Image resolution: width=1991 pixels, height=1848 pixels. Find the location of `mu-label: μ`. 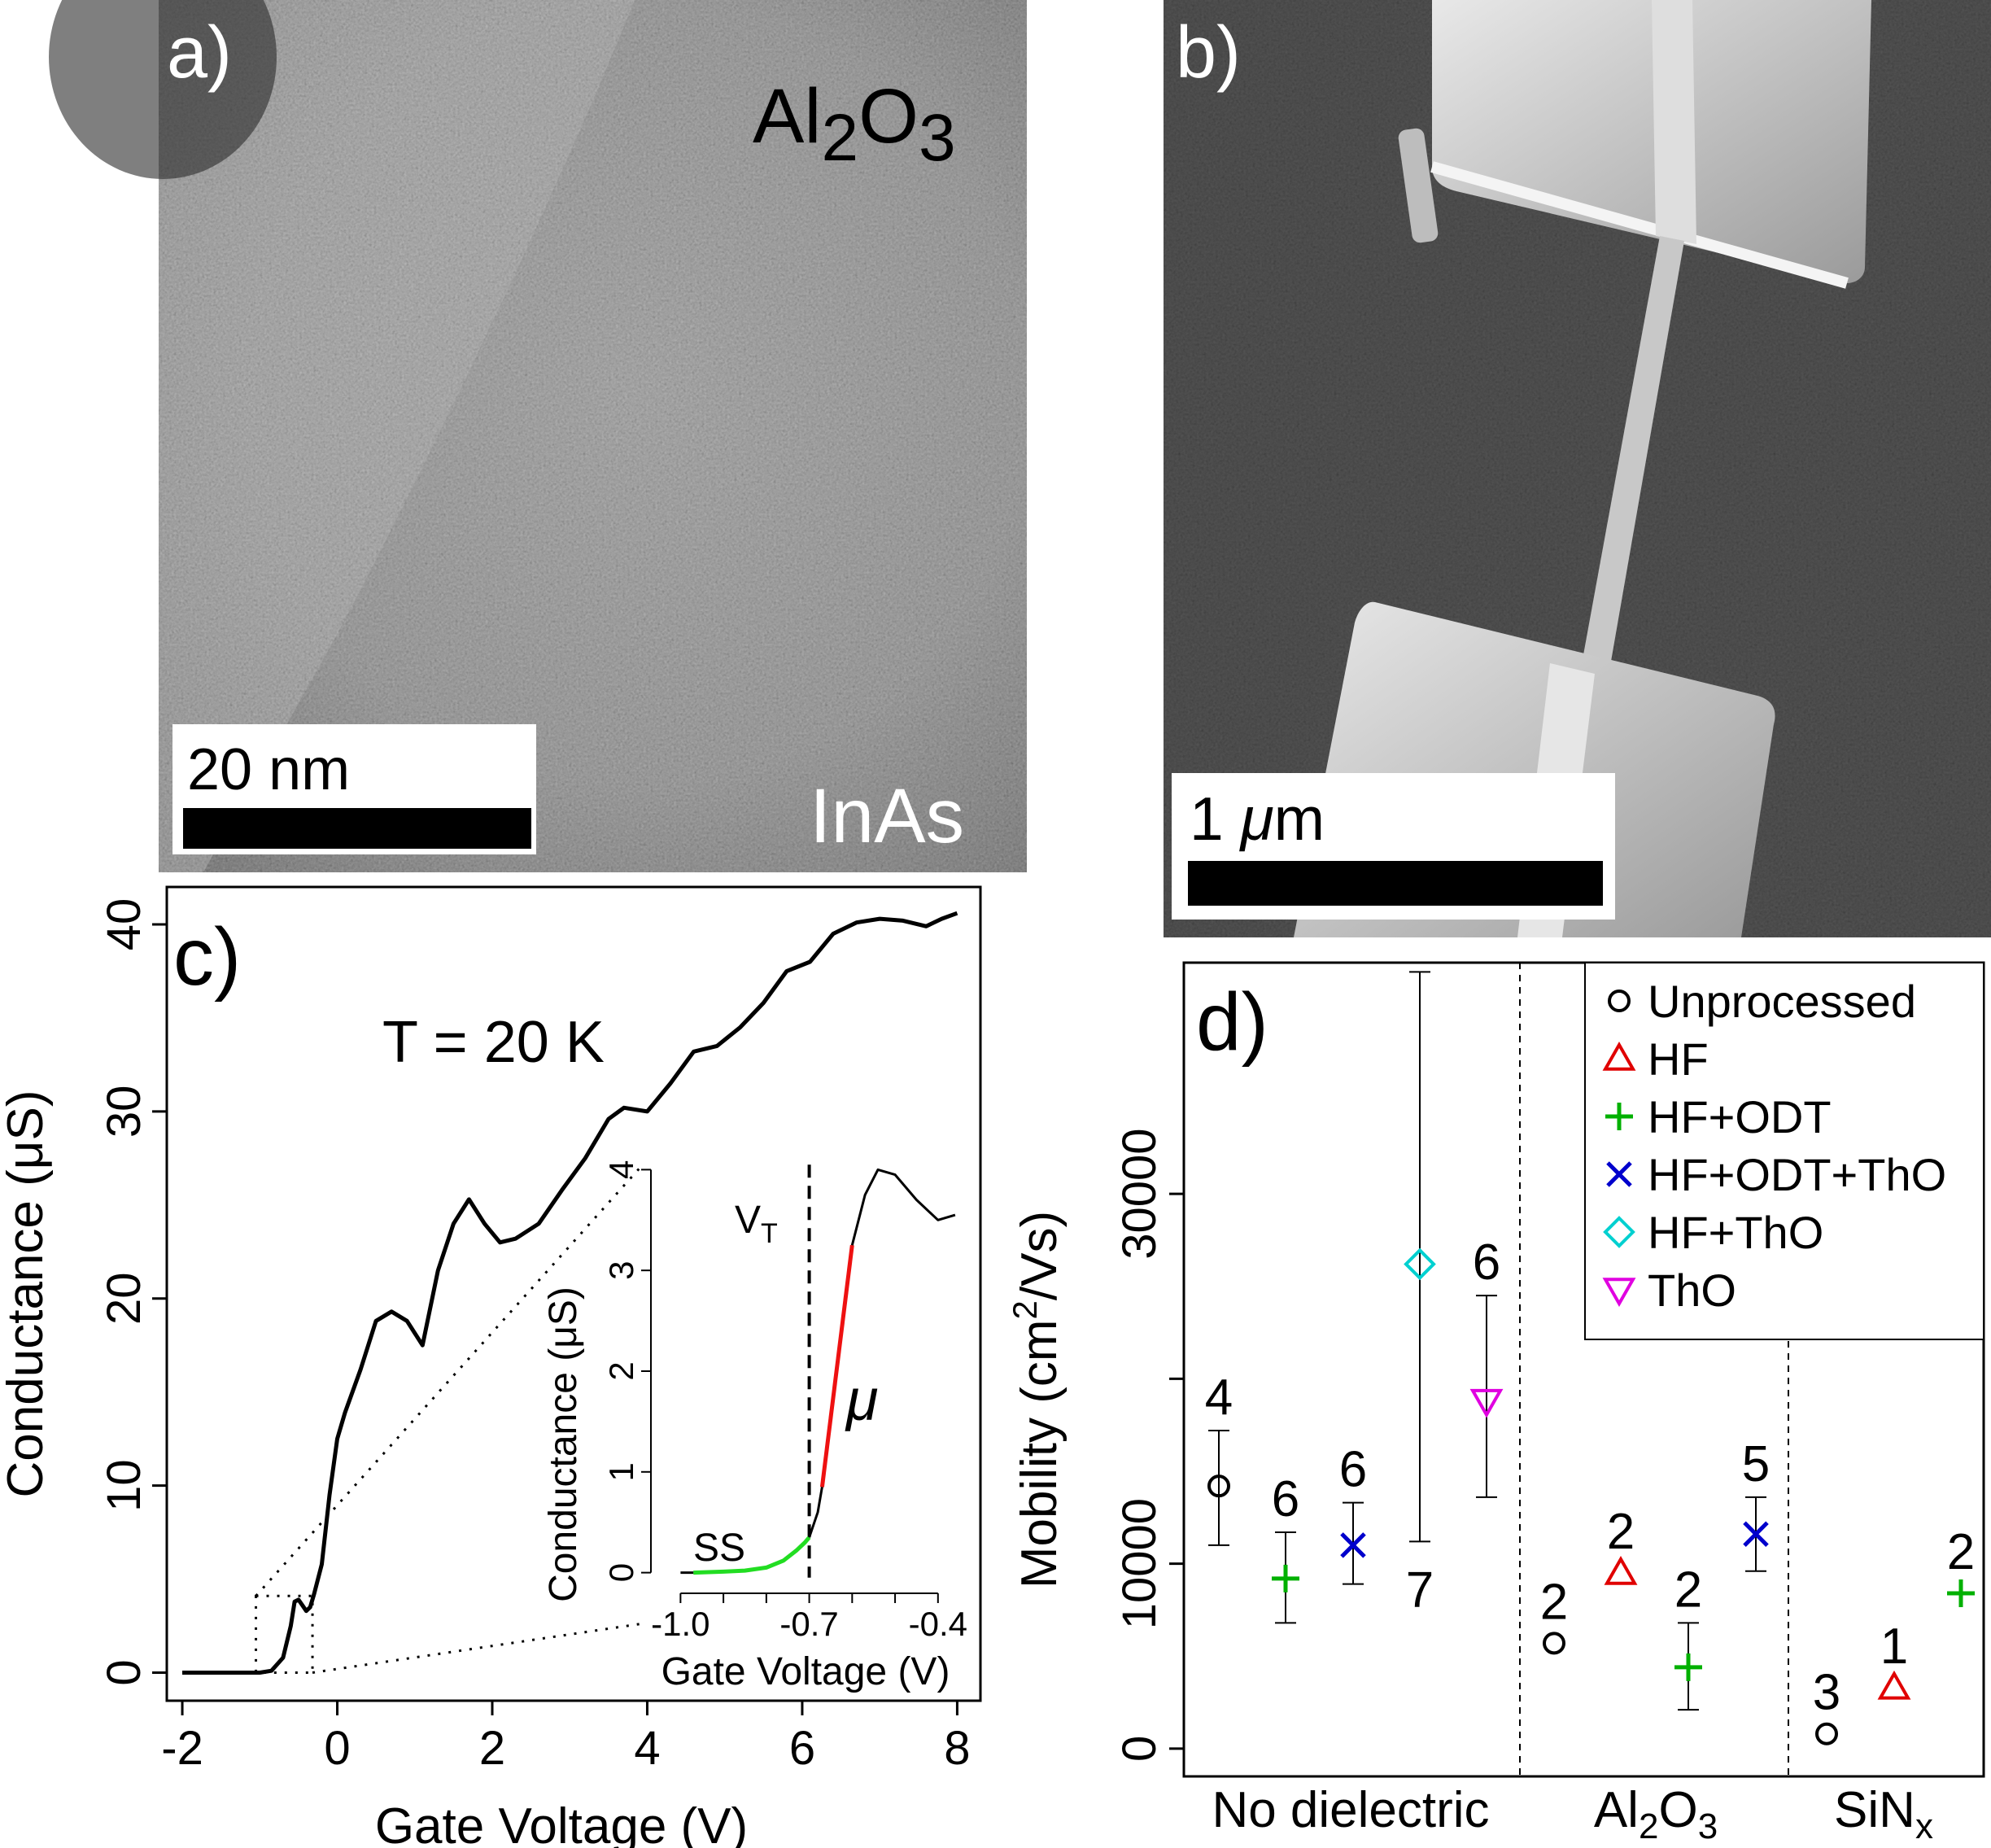

mu-label: μ is located at coordinates (861, 1401).